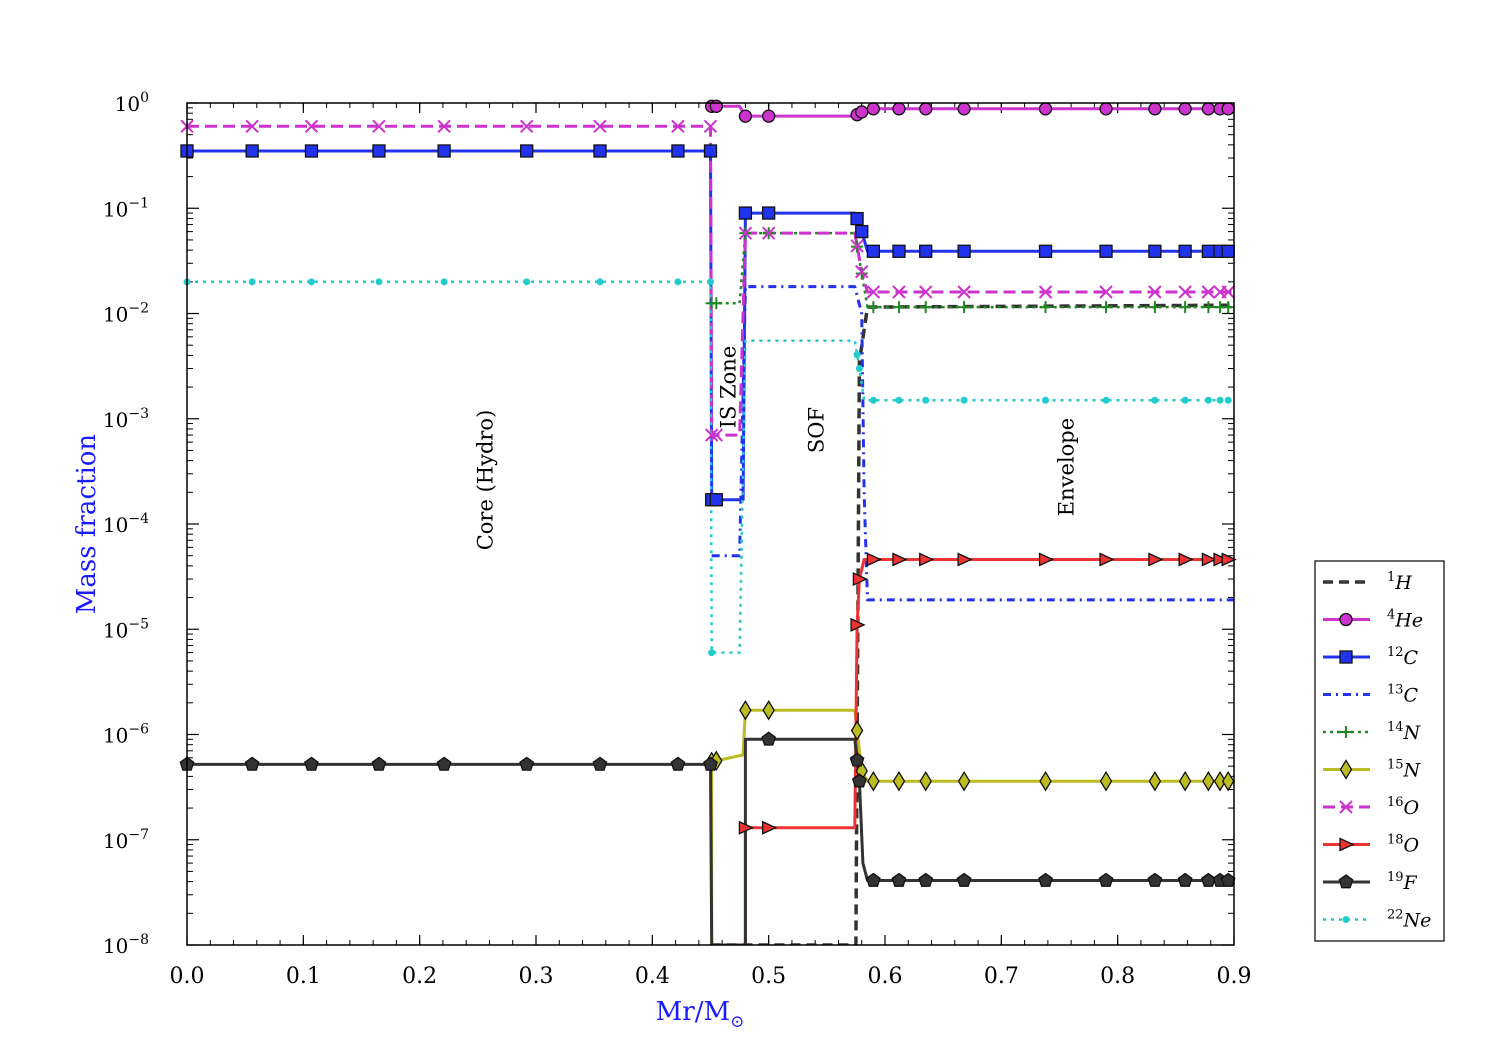 The width and height of the screenshot is (1500, 1050). What do you see at coordinates (1404, 770) in the screenshot?
I see `legend-label-n15: 15N` at bounding box center [1404, 770].